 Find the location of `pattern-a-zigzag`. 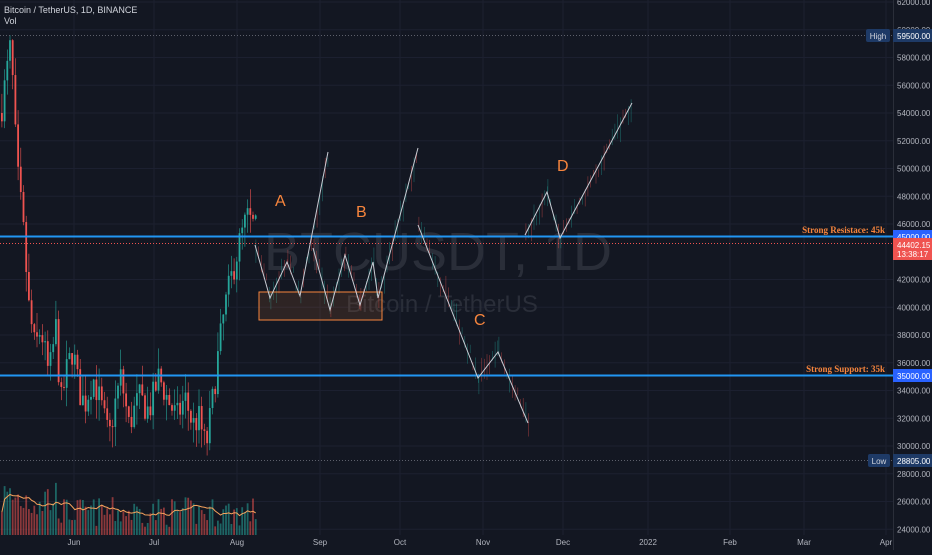

pattern-a-zigzag is located at coordinates (291, 225).